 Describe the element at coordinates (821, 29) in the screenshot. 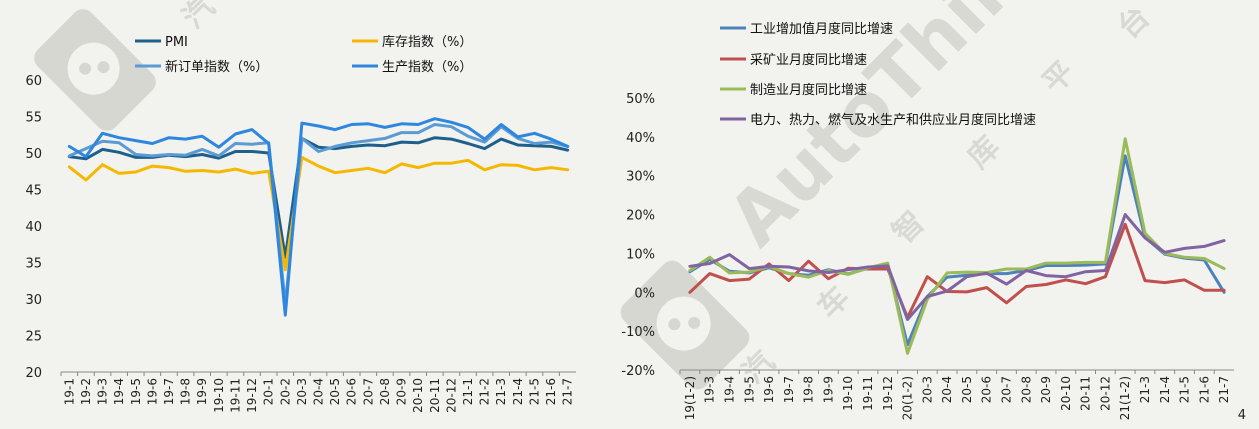

I see `legend-label: 工业增加值月度同比增速` at that location.